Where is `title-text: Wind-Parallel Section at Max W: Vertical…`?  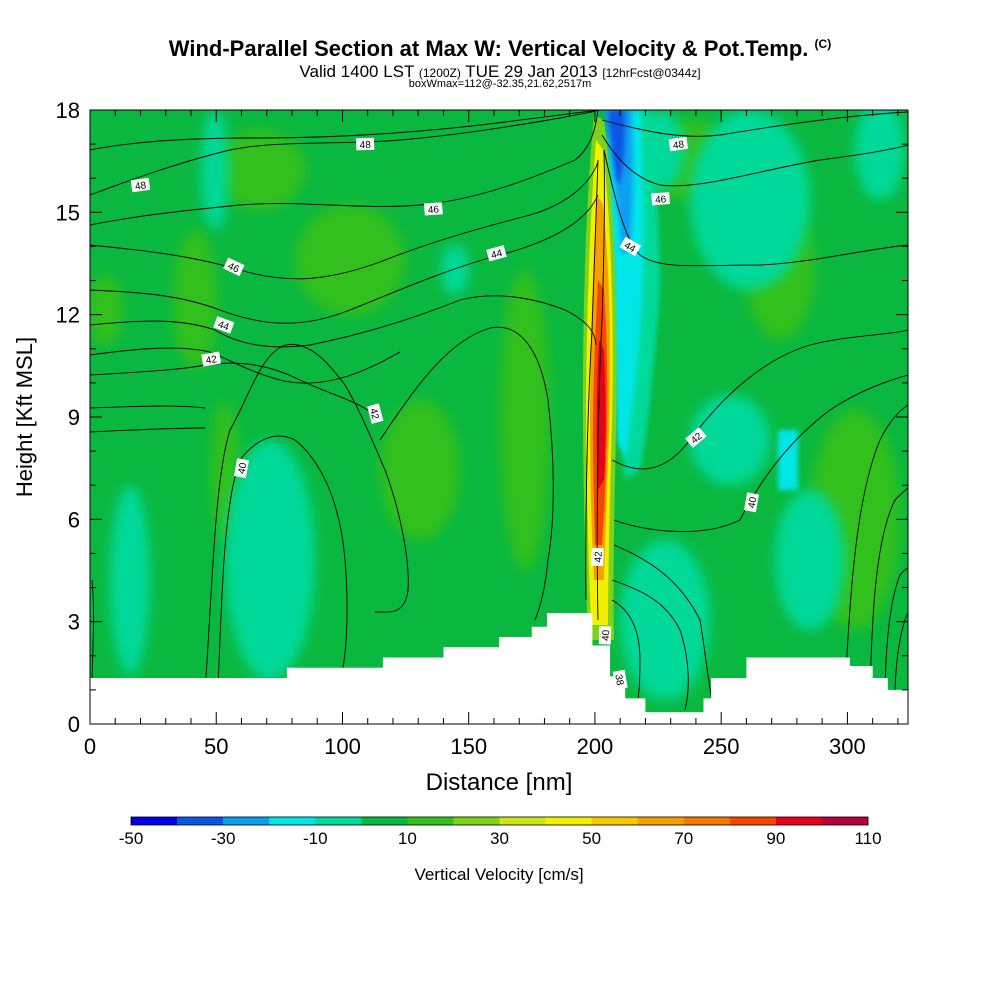
title-text: Wind-Parallel Section at Max W: Vertical… is located at coordinates (488, 48).